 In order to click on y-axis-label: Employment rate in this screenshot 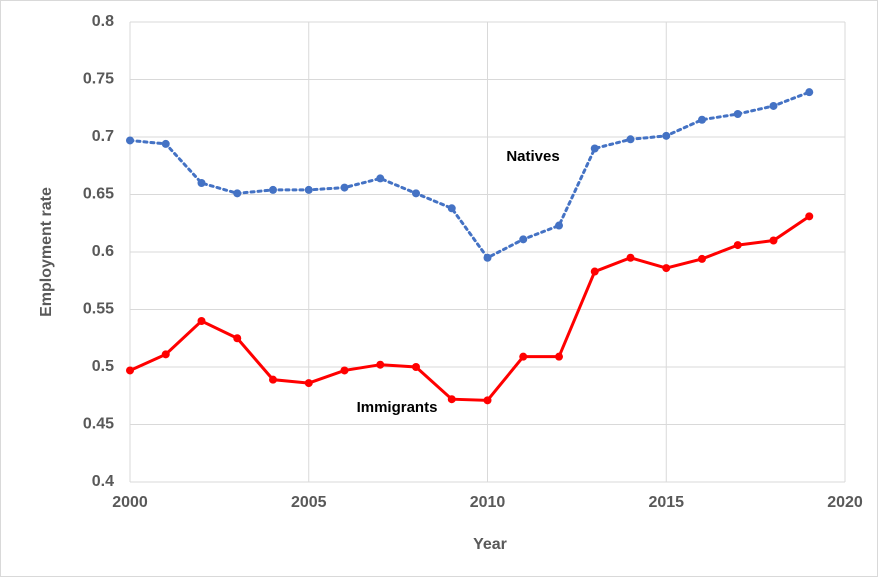, I will do `click(46, 252)`.